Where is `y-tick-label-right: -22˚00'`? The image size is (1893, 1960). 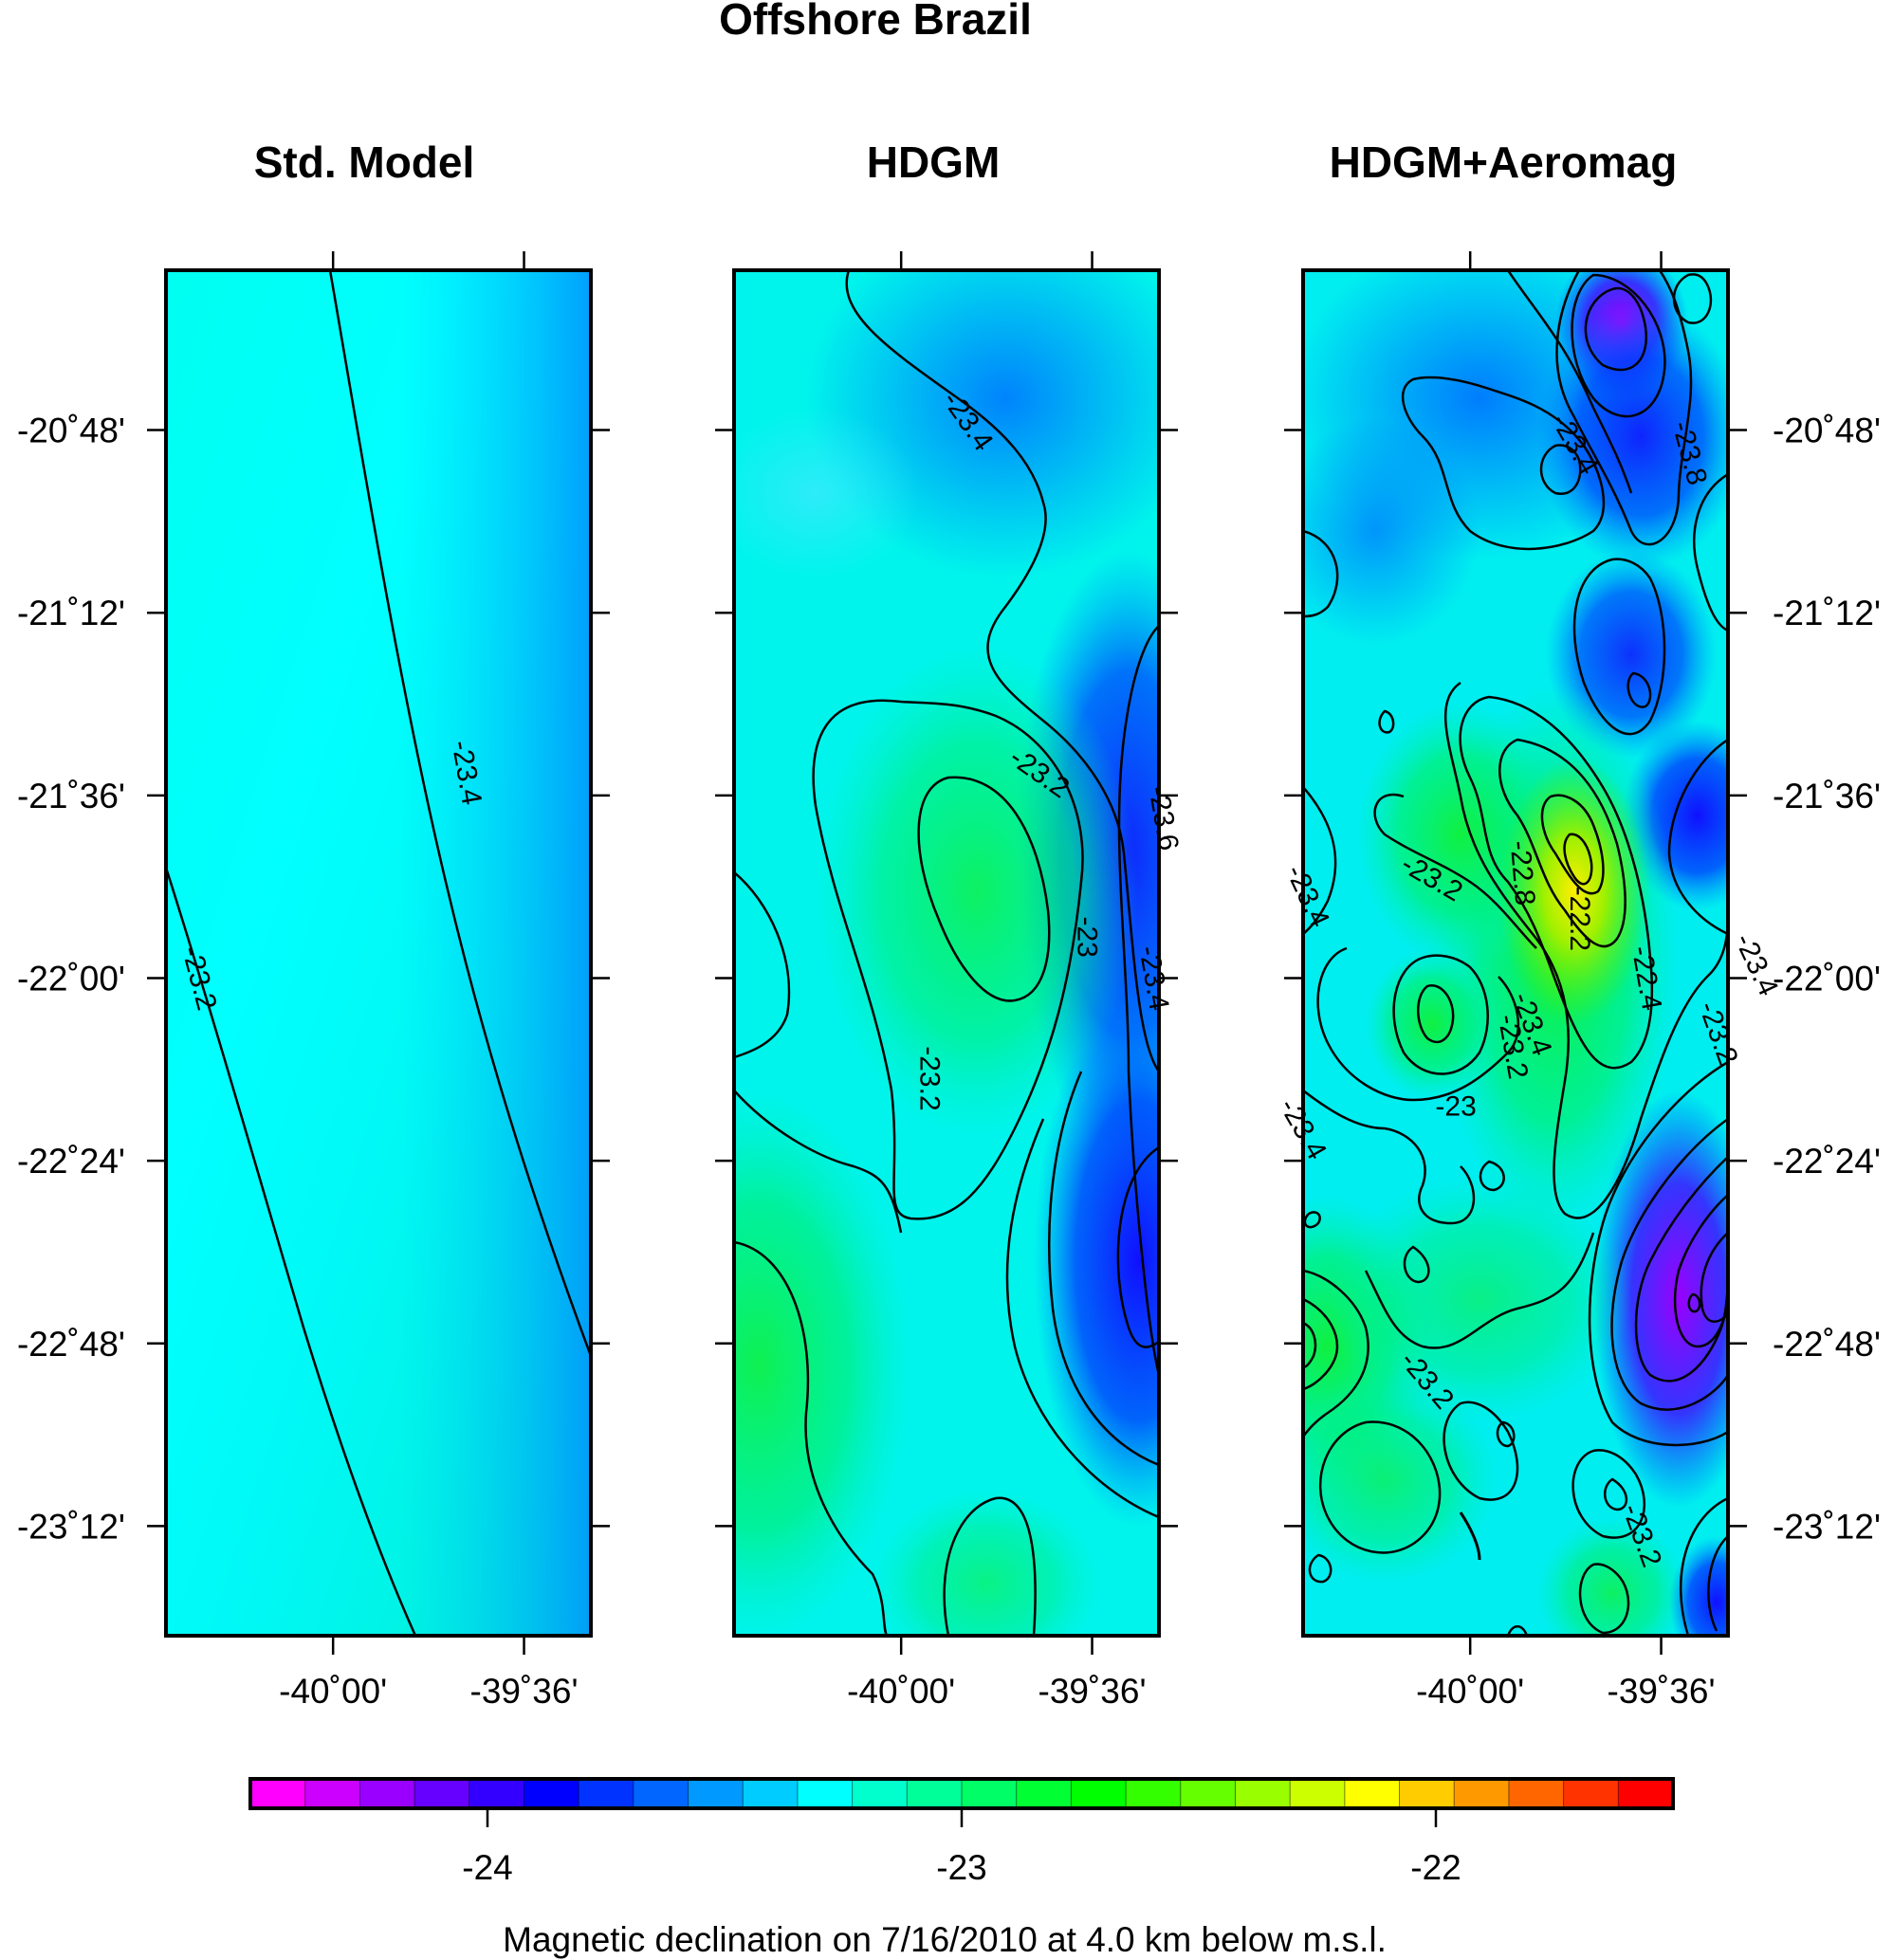 y-tick-label-right: -22˚00' is located at coordinates (1827, 978).